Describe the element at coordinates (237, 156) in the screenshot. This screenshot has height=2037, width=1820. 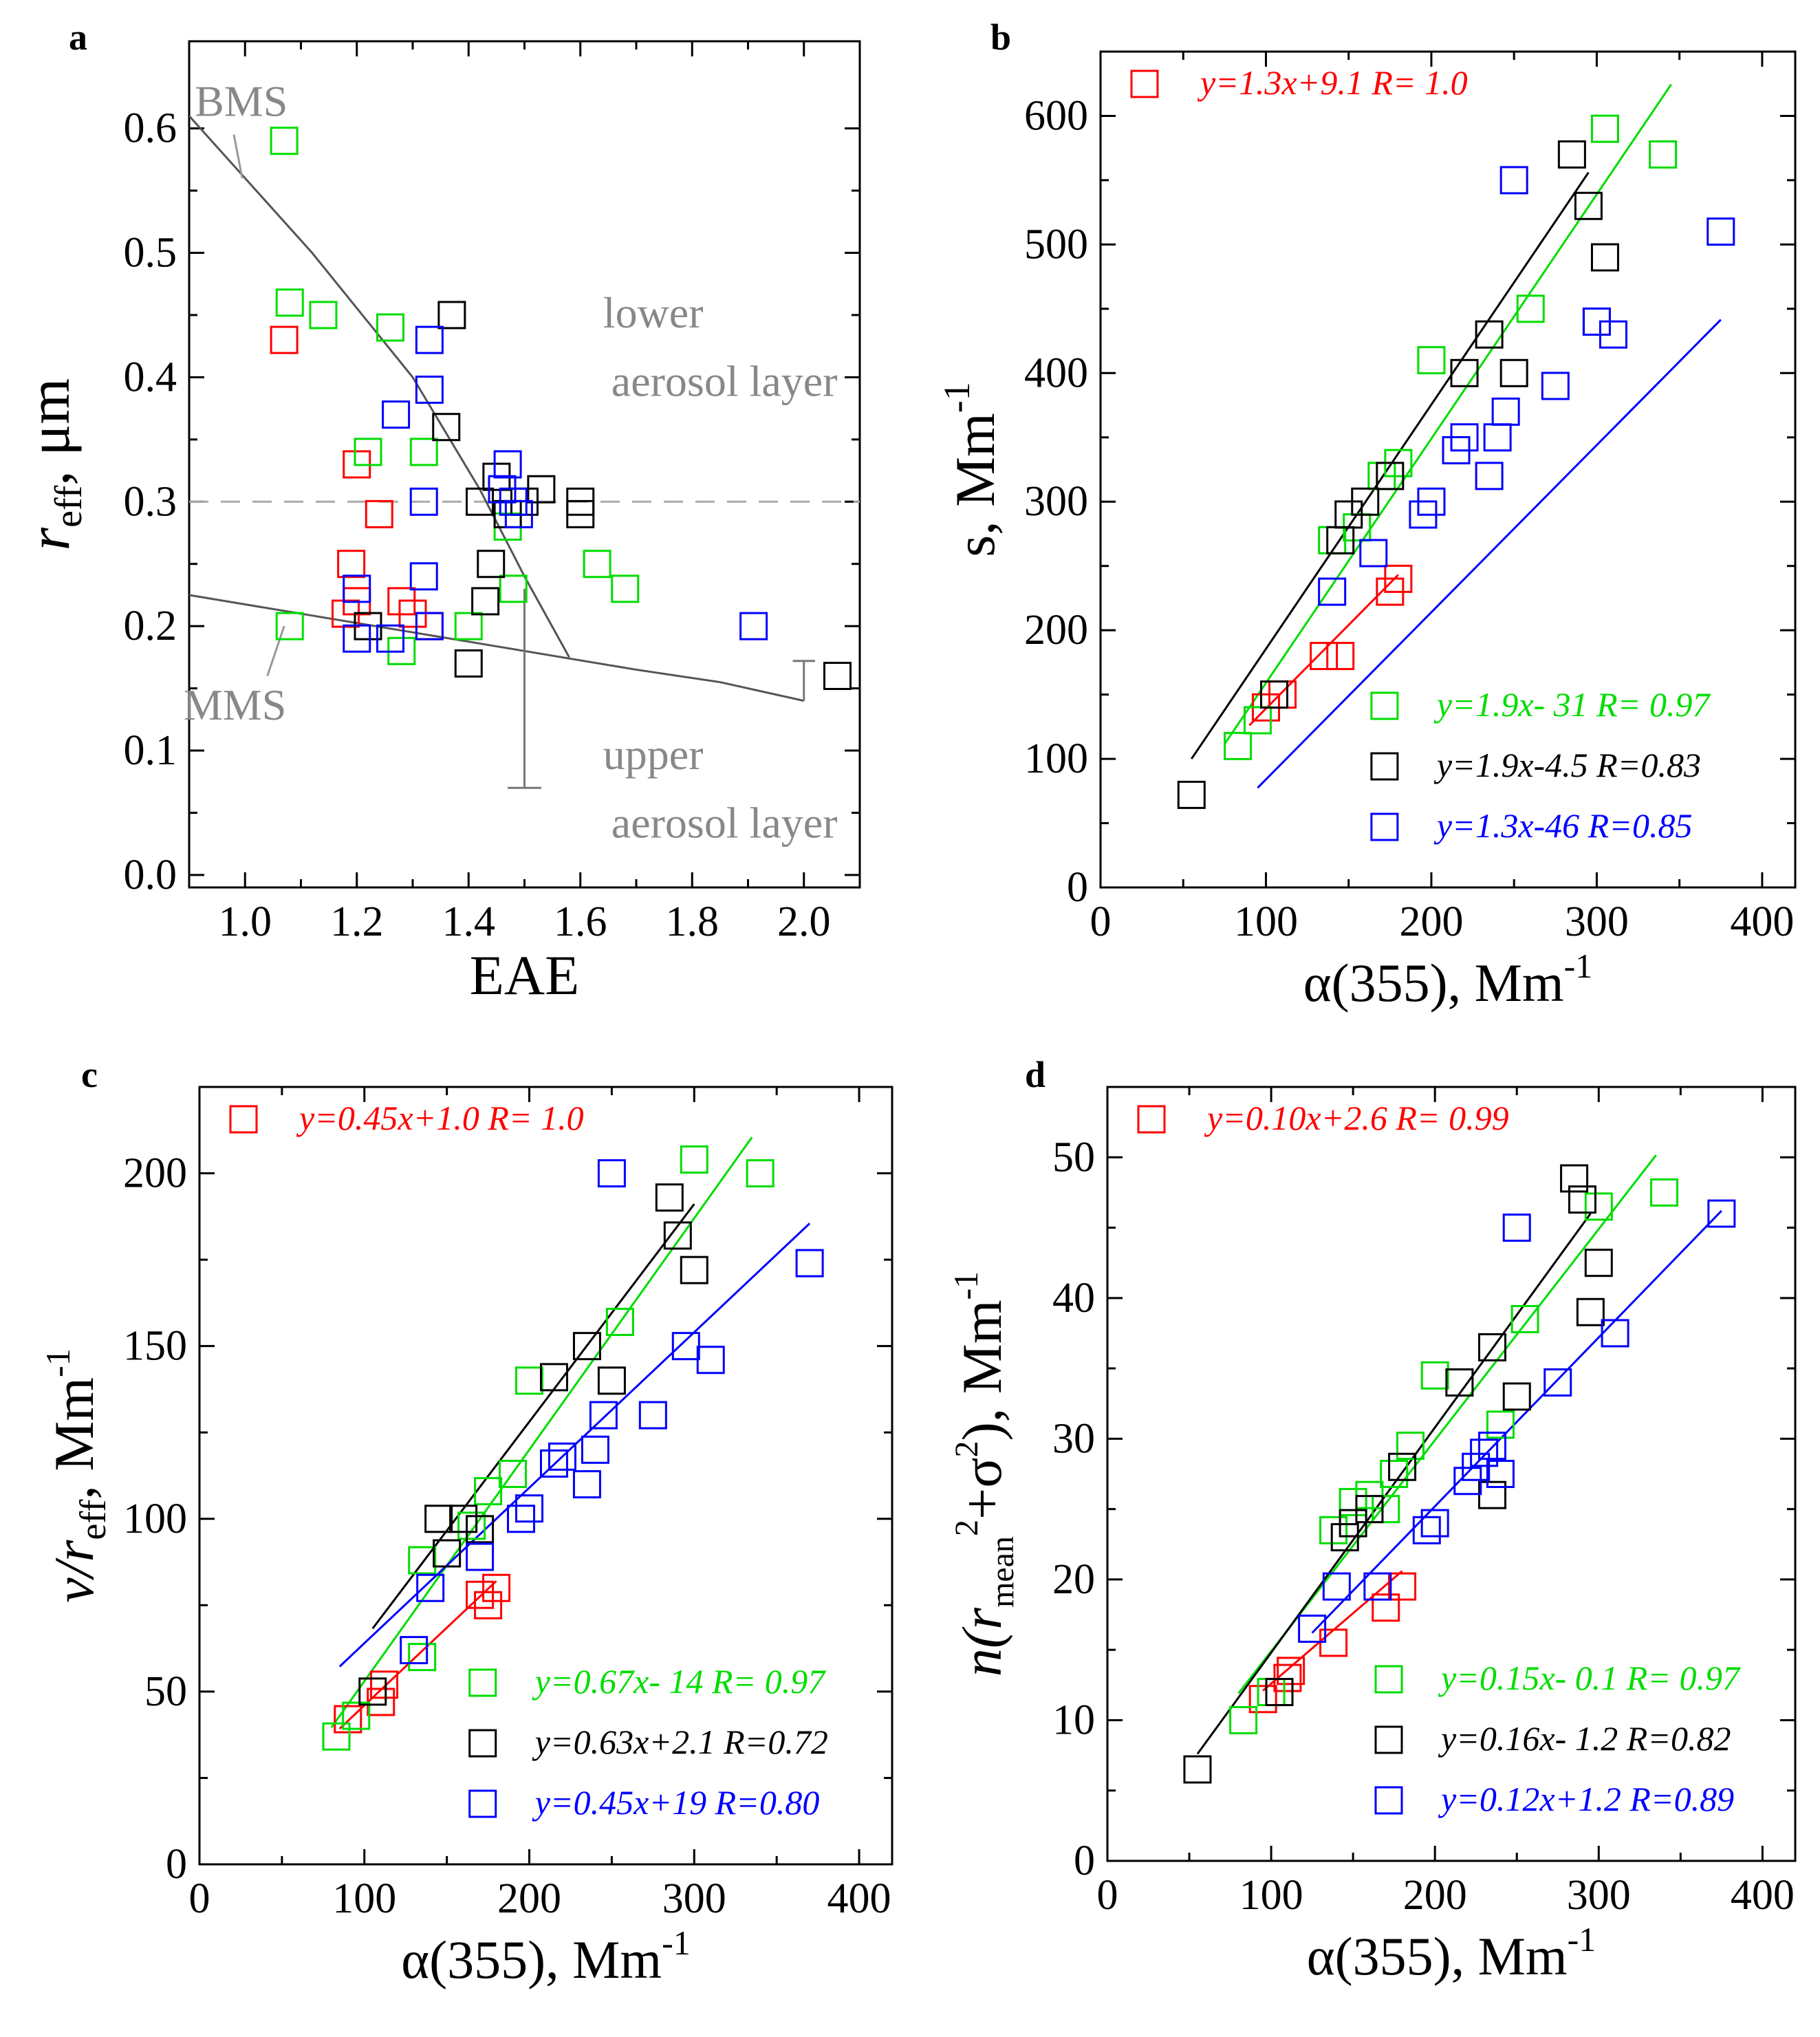
I see `bms-arrow` at that location.